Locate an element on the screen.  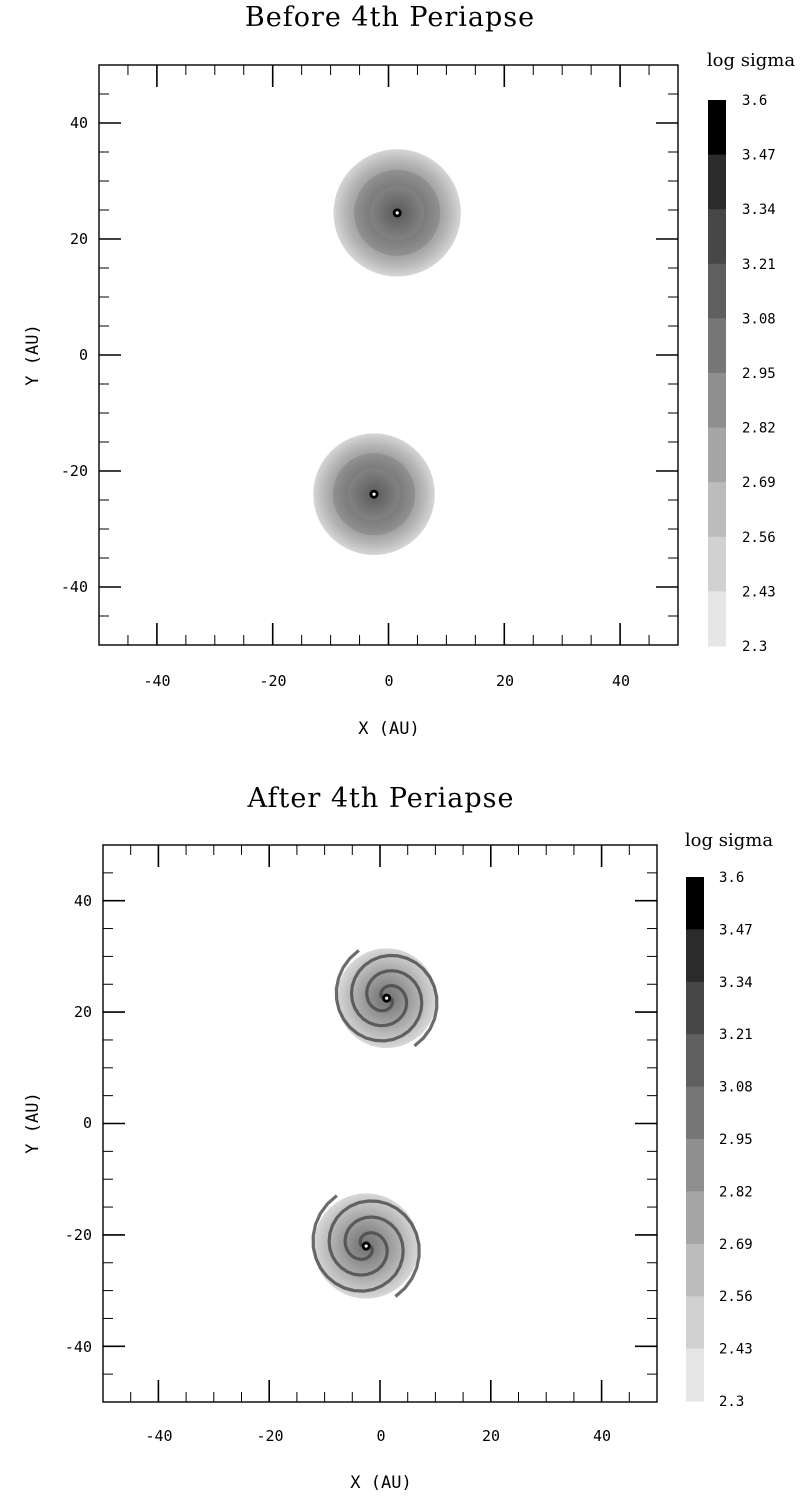
panel-title: Before 4th Periapse is located at coordinates (390, 17).